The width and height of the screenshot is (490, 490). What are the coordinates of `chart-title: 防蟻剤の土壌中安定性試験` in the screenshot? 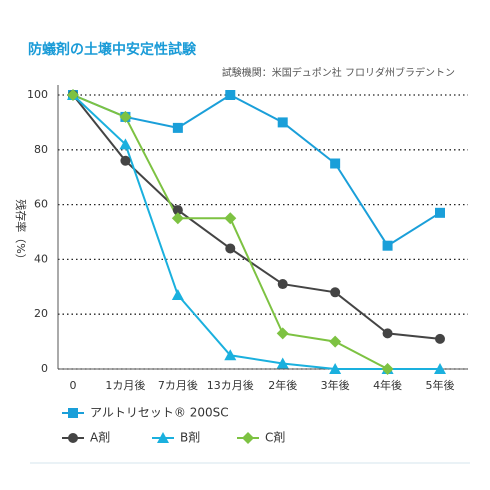 It's located at (112, 49).